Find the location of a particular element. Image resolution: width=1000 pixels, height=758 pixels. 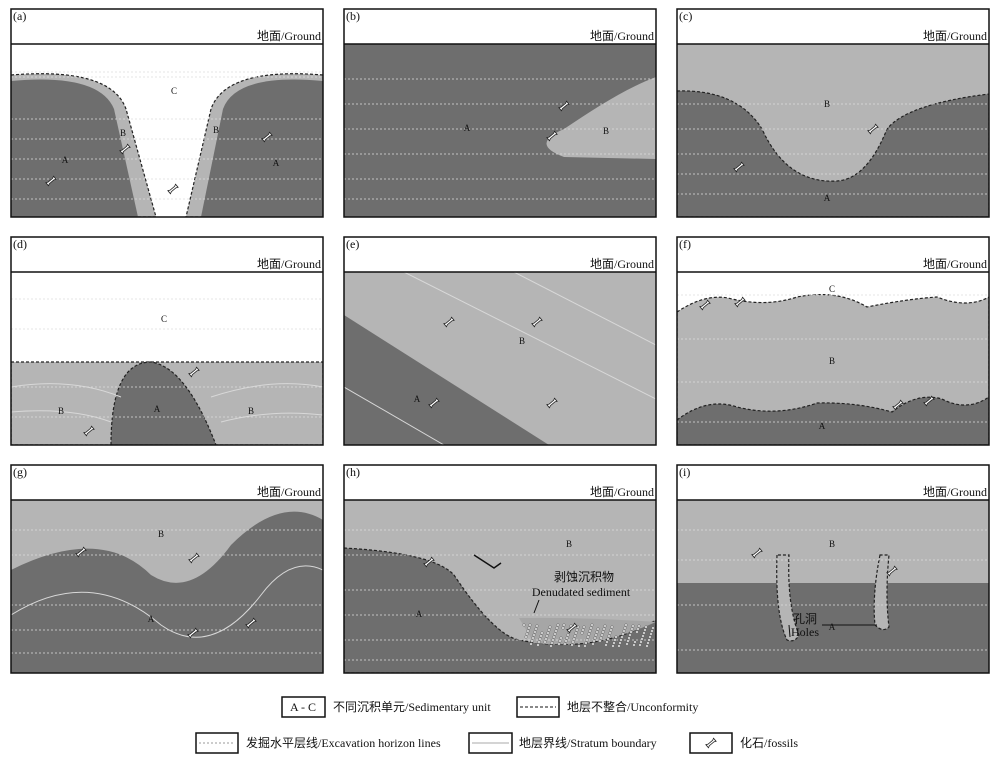

panel: B A (g) 地面/Ground is located at coordinates (167, 569).